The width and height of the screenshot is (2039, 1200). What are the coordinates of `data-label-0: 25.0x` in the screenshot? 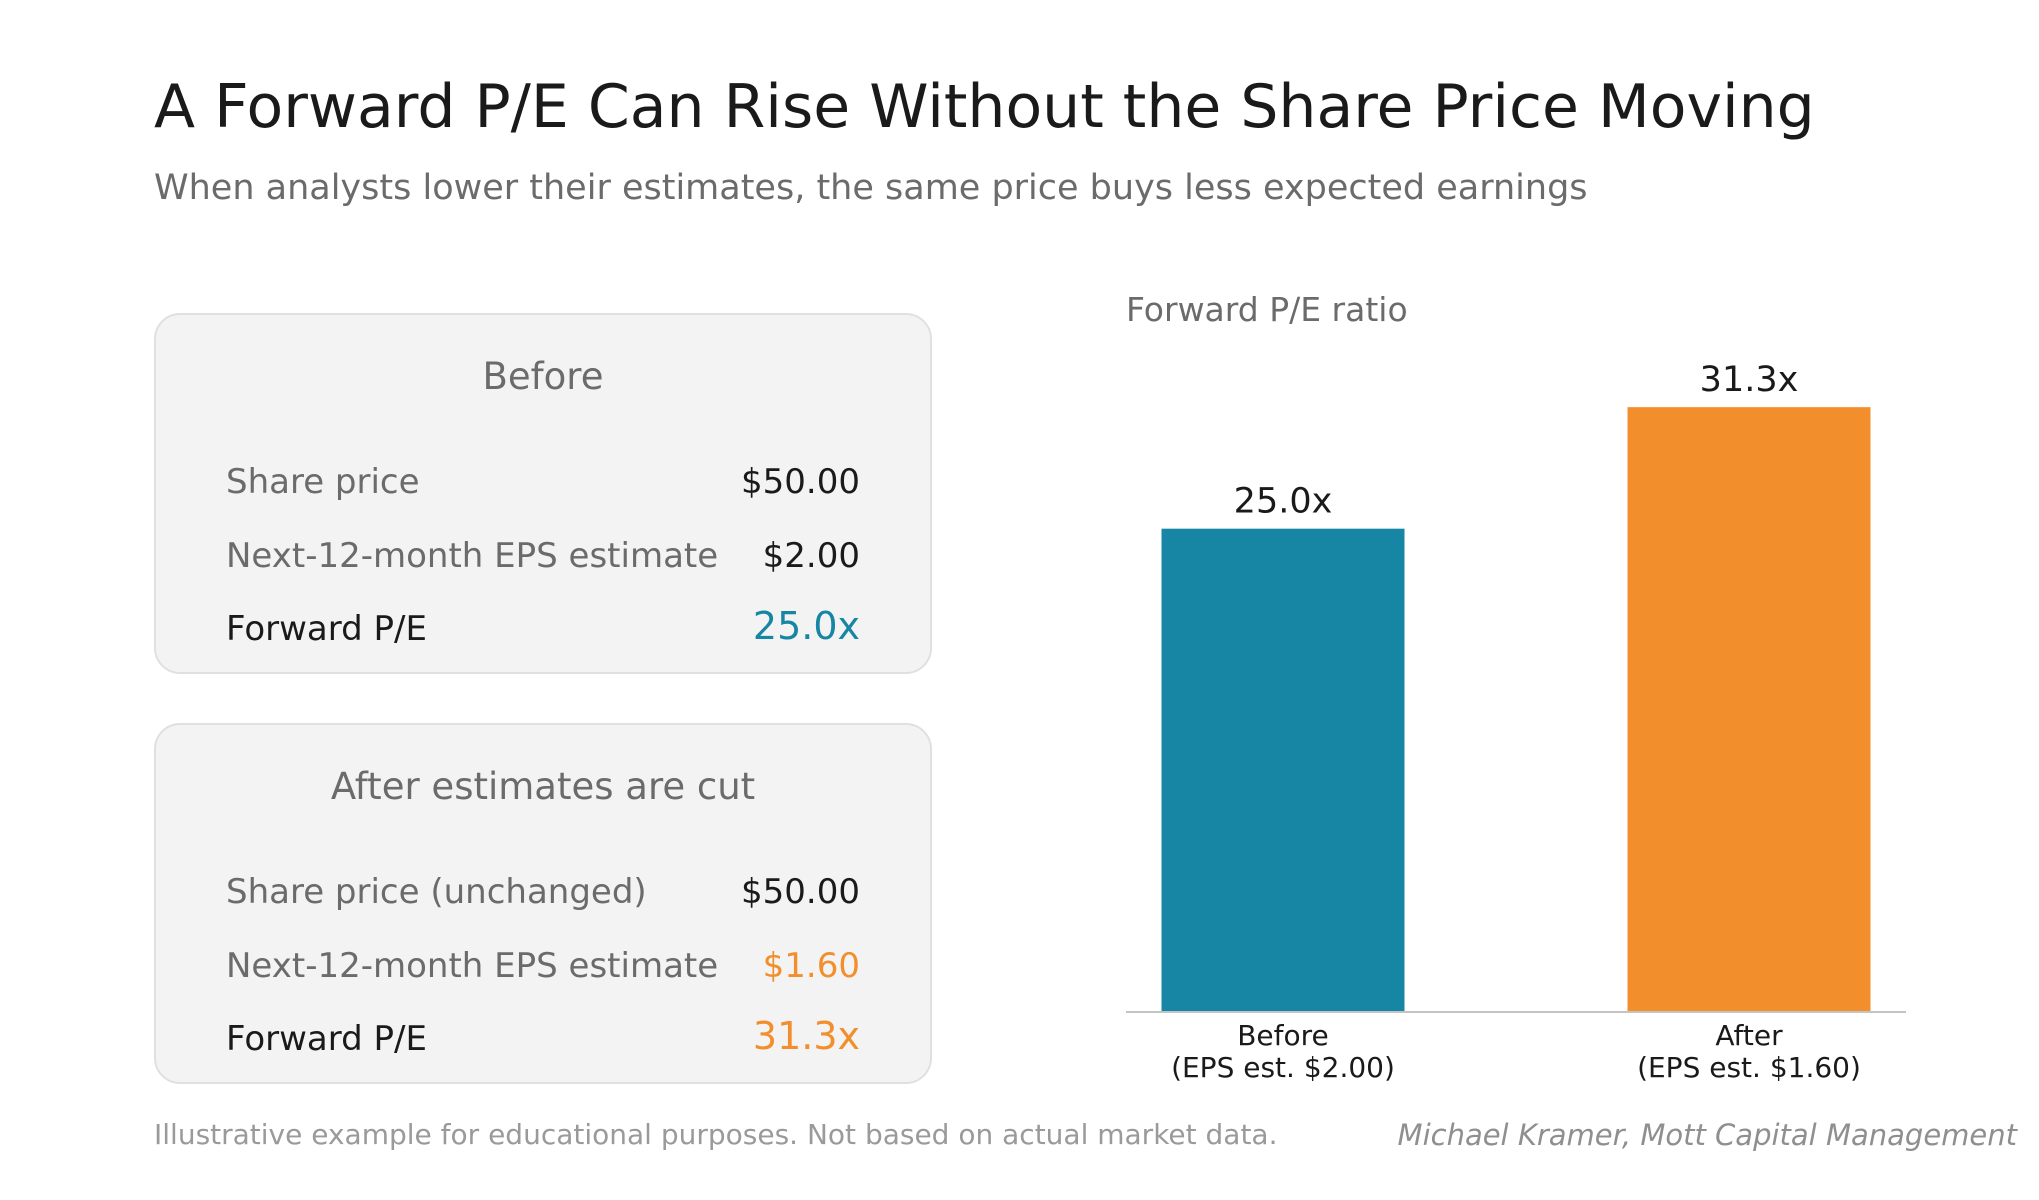 It's located at (1283, 502).